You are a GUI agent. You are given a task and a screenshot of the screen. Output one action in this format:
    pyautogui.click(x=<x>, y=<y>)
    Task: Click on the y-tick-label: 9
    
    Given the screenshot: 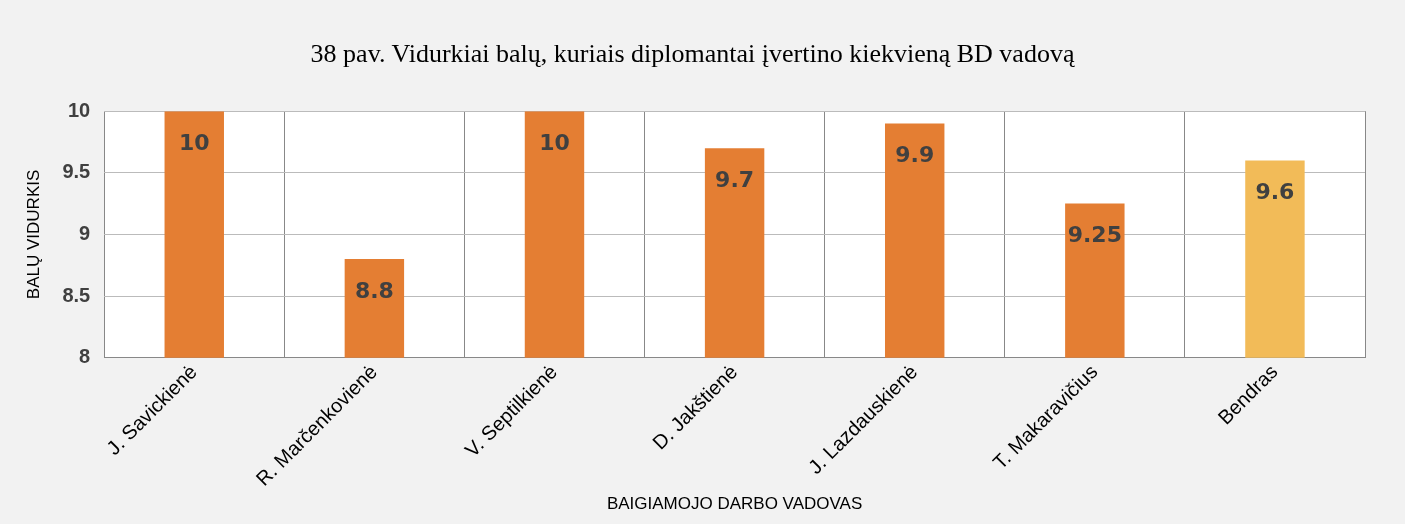 What is the action you would take?
    pyautogui.click(x=85, y=232)
    